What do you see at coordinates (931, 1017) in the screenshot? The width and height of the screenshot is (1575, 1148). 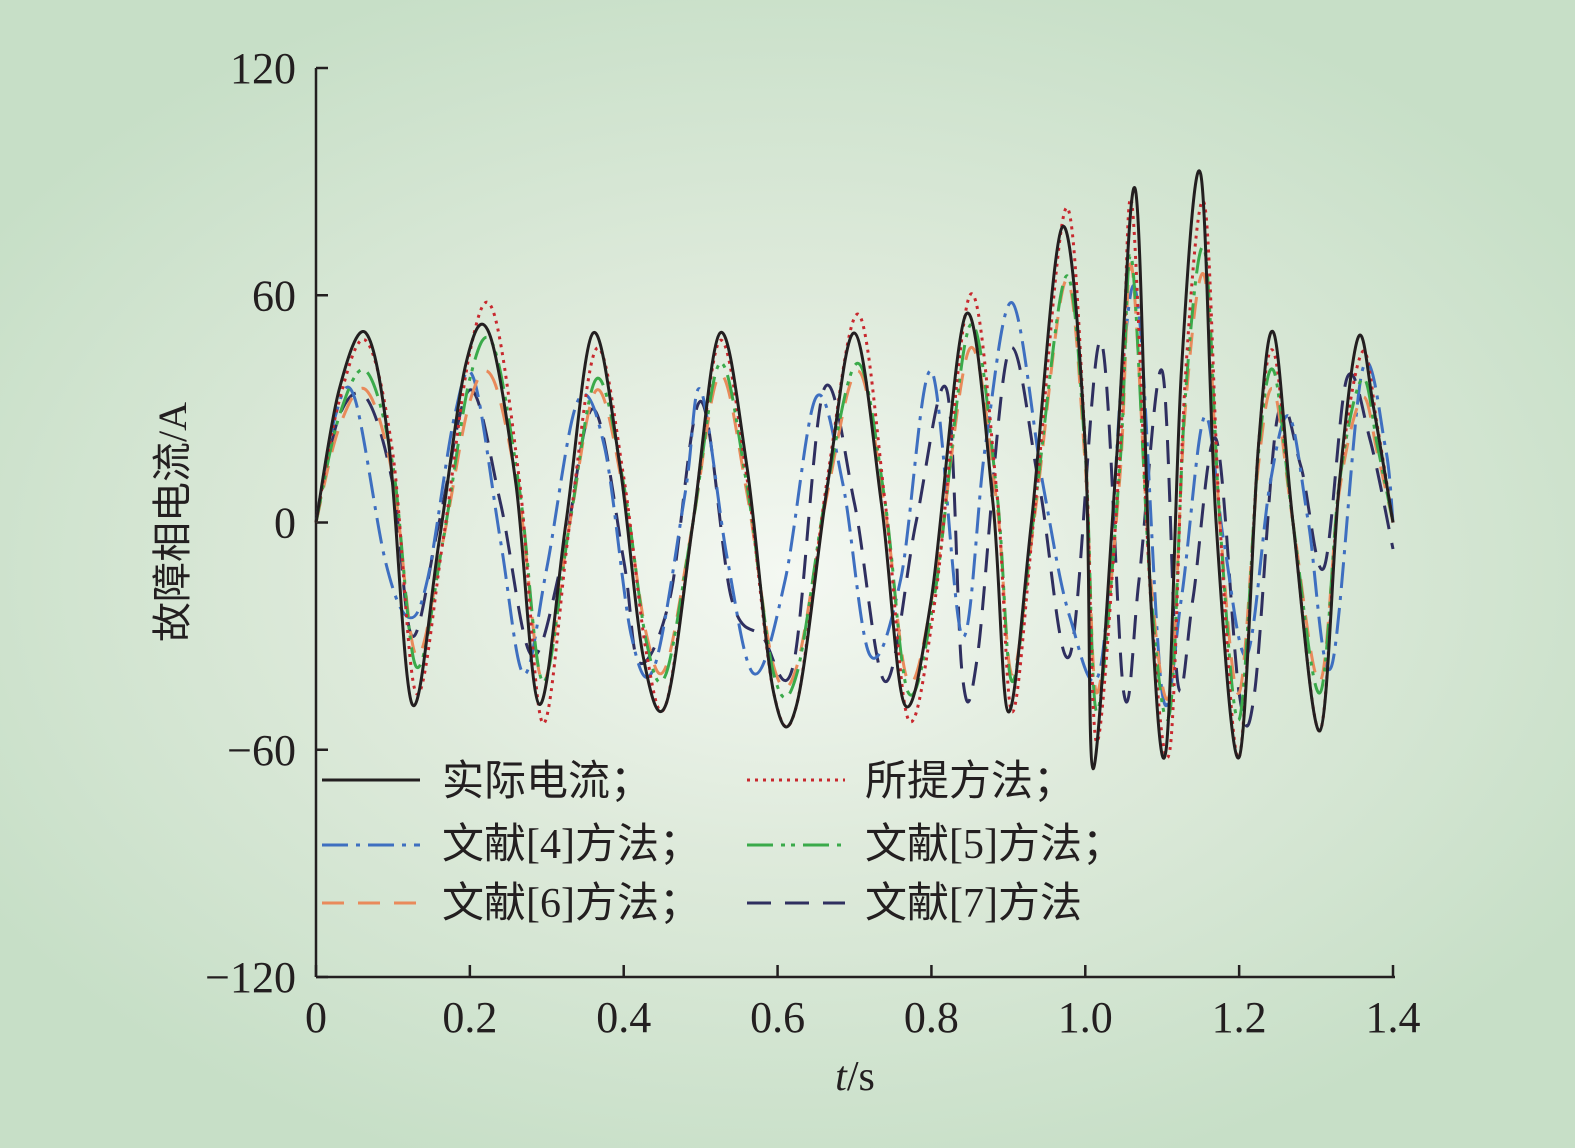 I see `x-tick-label: 0.8` at bounding box center [931, 1017].